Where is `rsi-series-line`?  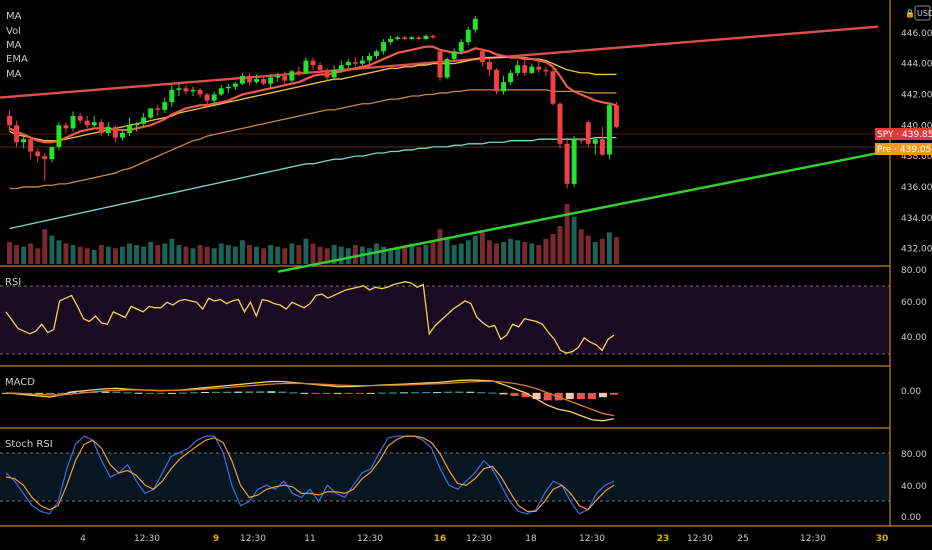
rsi-series-line is located at coordinates (310, 317).